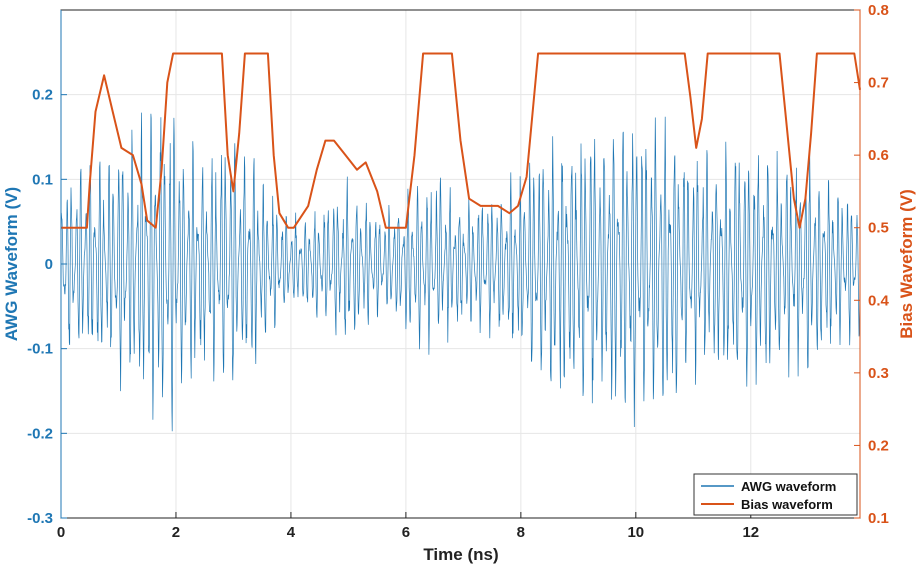 The height and width of the screenshot is (569, 921). What do you see at coordinates (42, 179) in the screenshot?
I see `left-y-tick-label: 0.1` at bounding box center [42, 179].